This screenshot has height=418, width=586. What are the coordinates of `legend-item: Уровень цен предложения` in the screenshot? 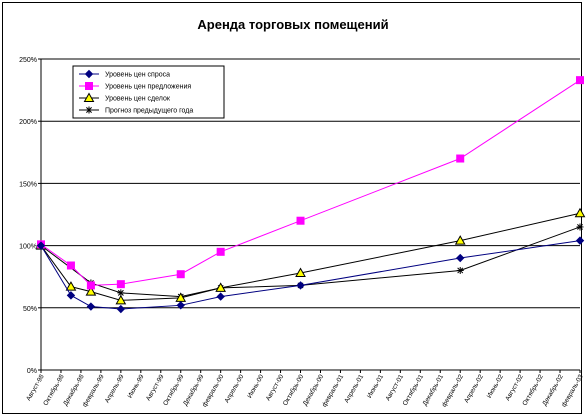 It's located at (135, 86).